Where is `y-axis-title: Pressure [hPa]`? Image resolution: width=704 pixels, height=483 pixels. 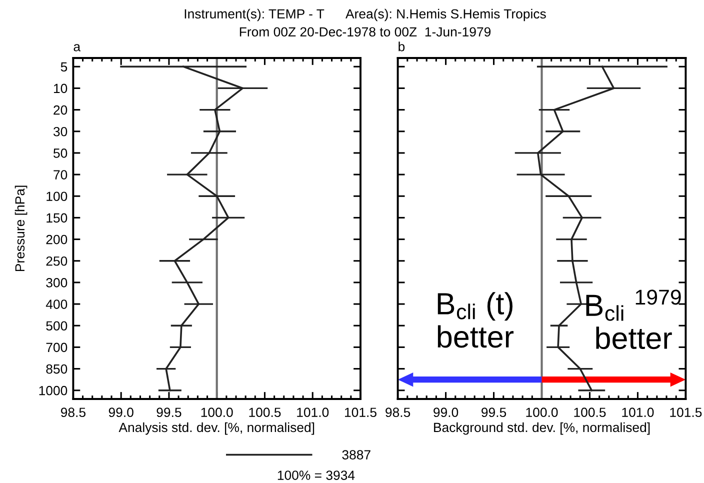
y-axis-title: Pressure [hPa] is located at coordinates (21, 229).